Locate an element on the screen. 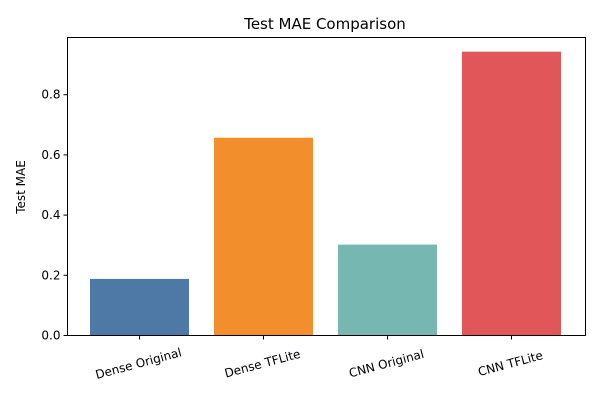 The image size is (600, 400). x-tick-label: CNN Original is located at coordinates (386, 363).